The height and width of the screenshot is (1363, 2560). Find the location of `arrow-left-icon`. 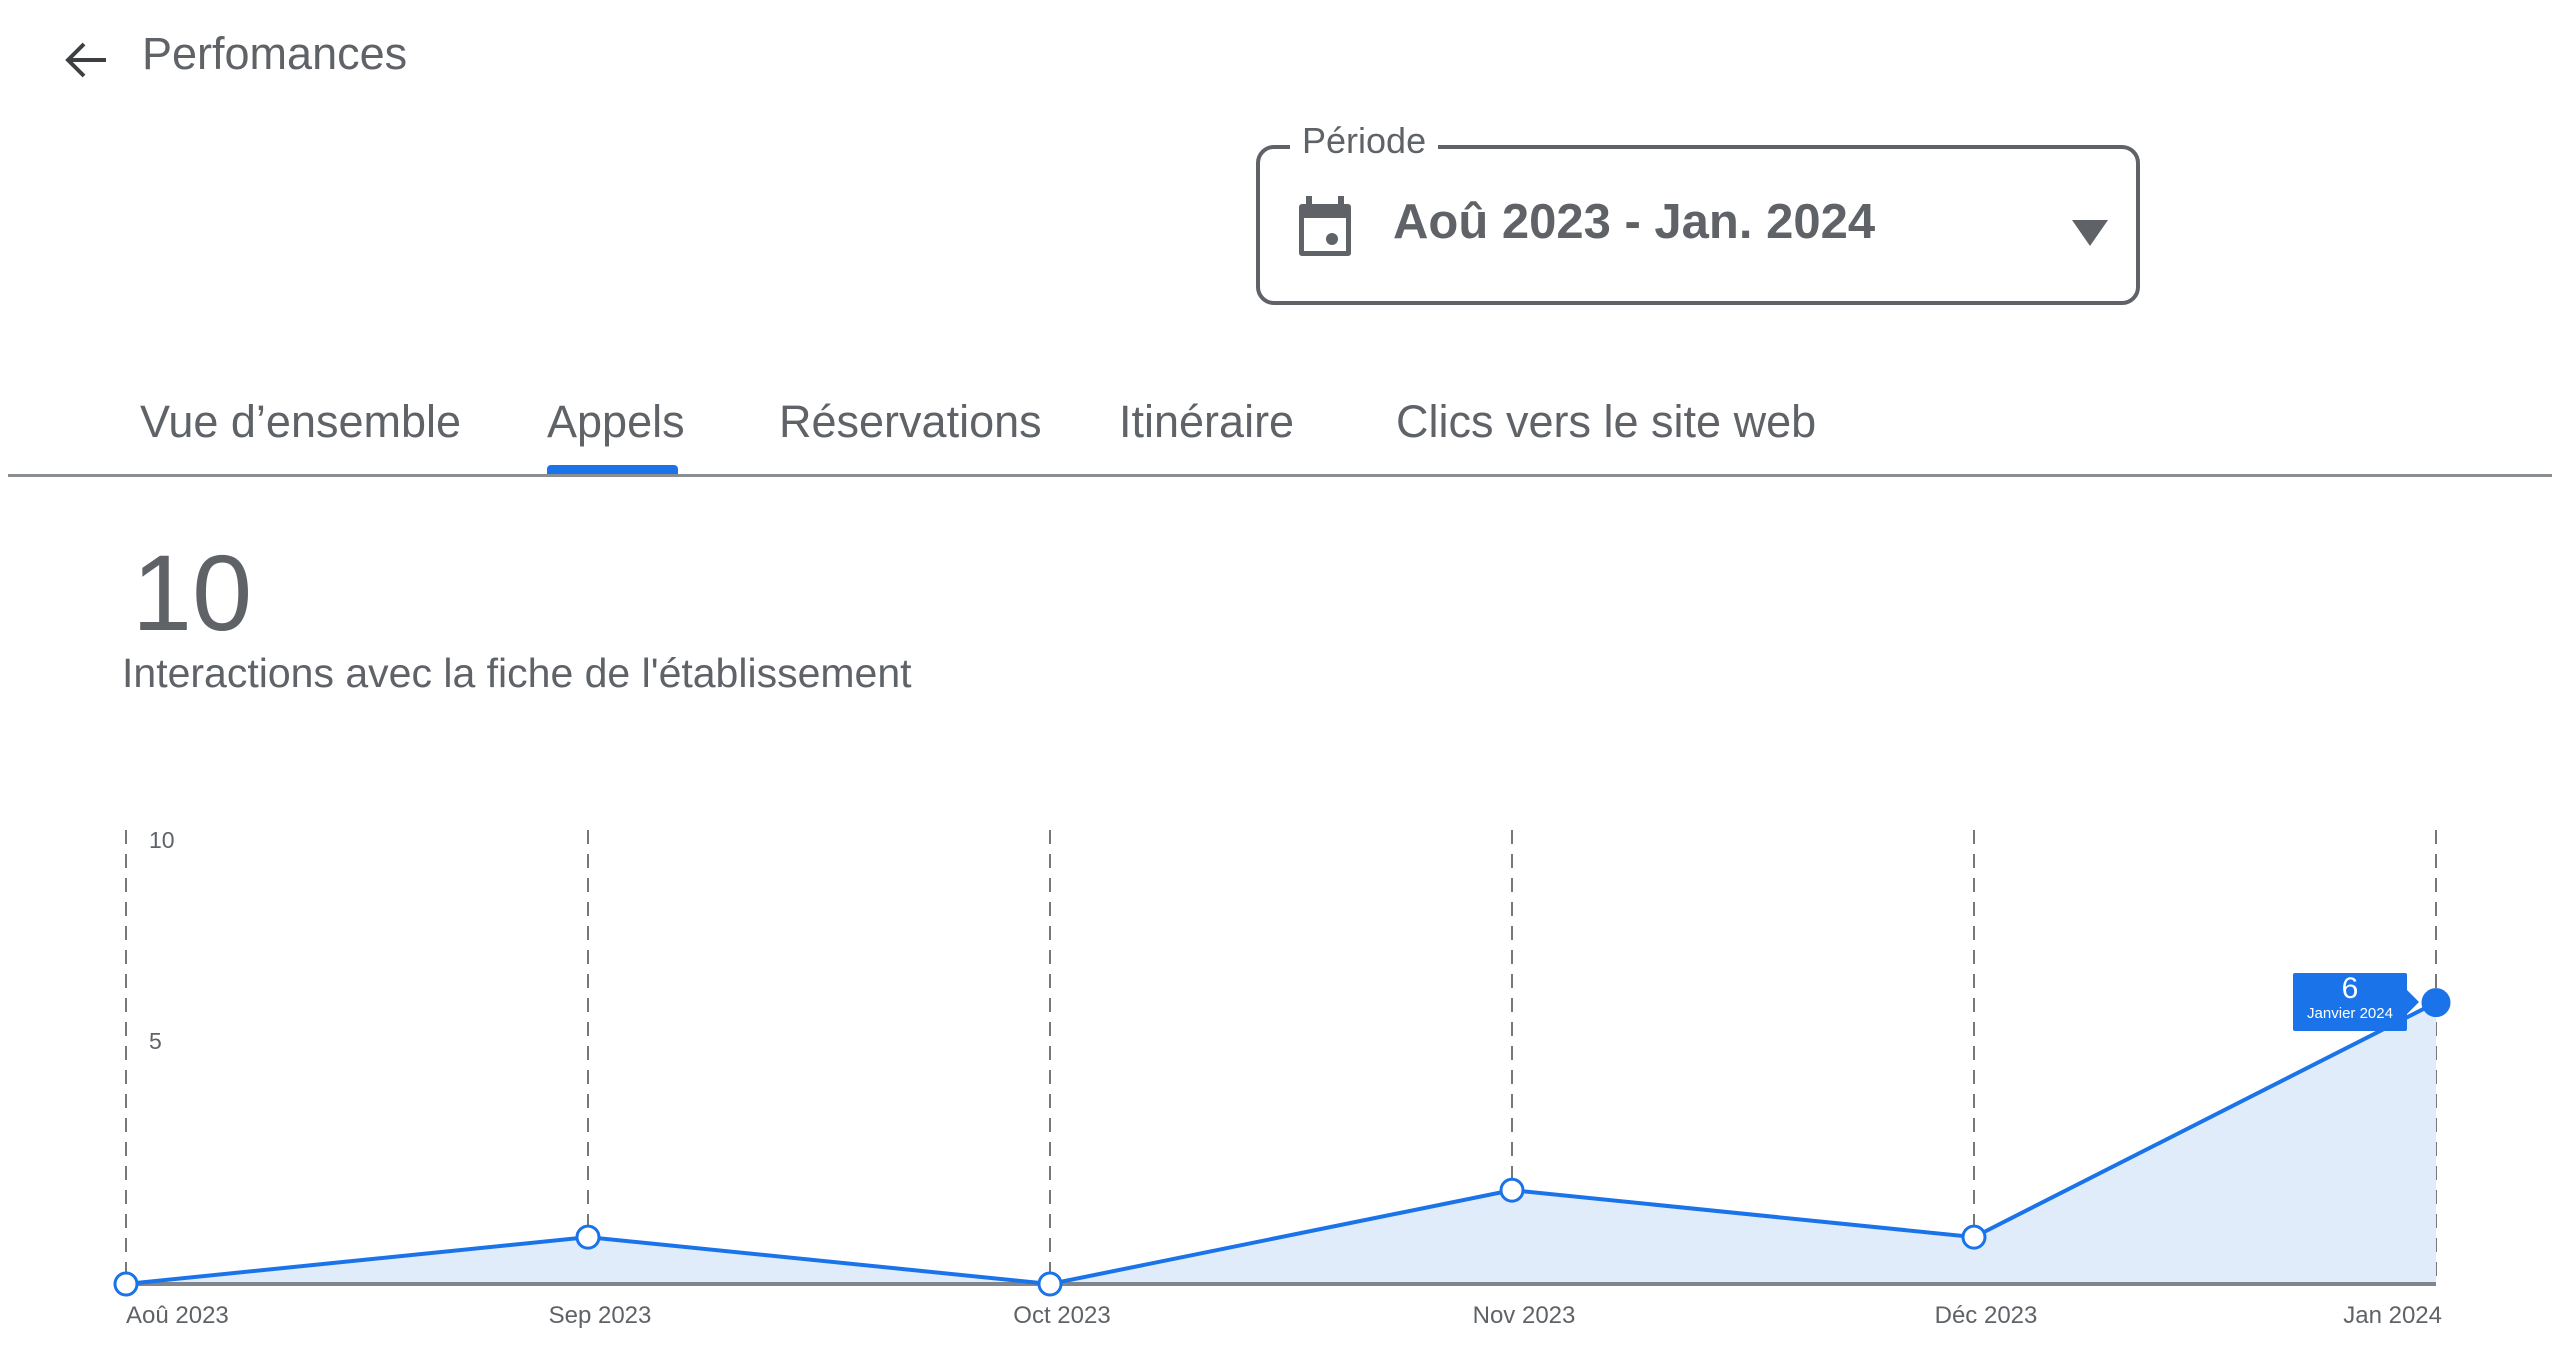

arrow-left-icon is located at coordinates (85, 60).